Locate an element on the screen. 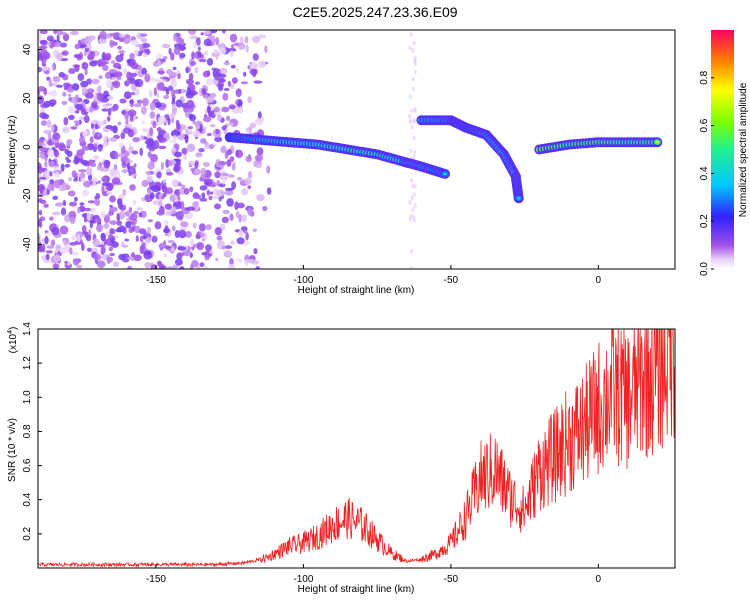  snr-scale-exp: 4 is located at coordinates (10, 332).